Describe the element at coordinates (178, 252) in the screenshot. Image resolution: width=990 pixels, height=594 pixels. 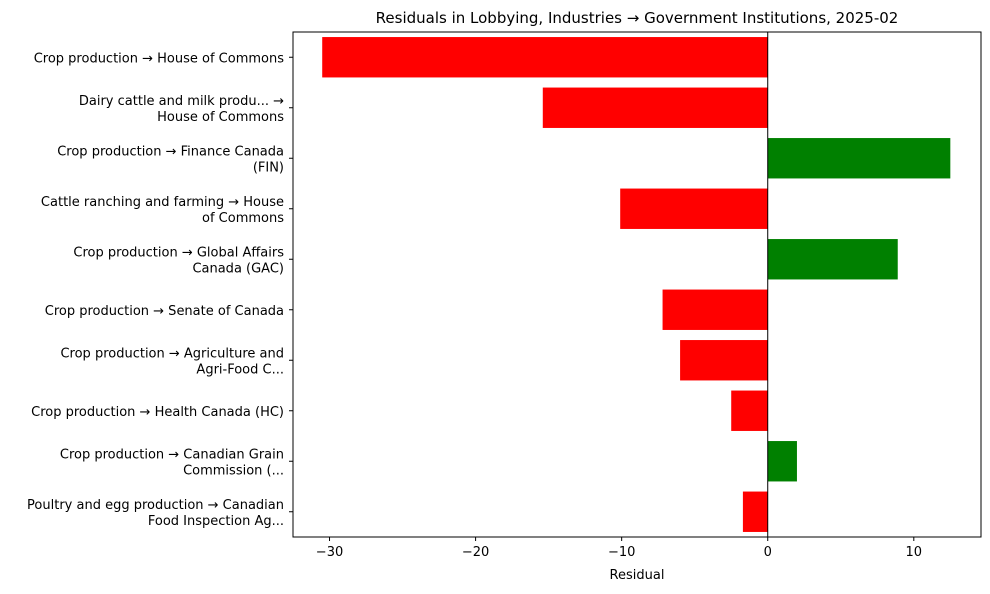
I see `y-tick-label: Crop production → Global Affairs` at that location.